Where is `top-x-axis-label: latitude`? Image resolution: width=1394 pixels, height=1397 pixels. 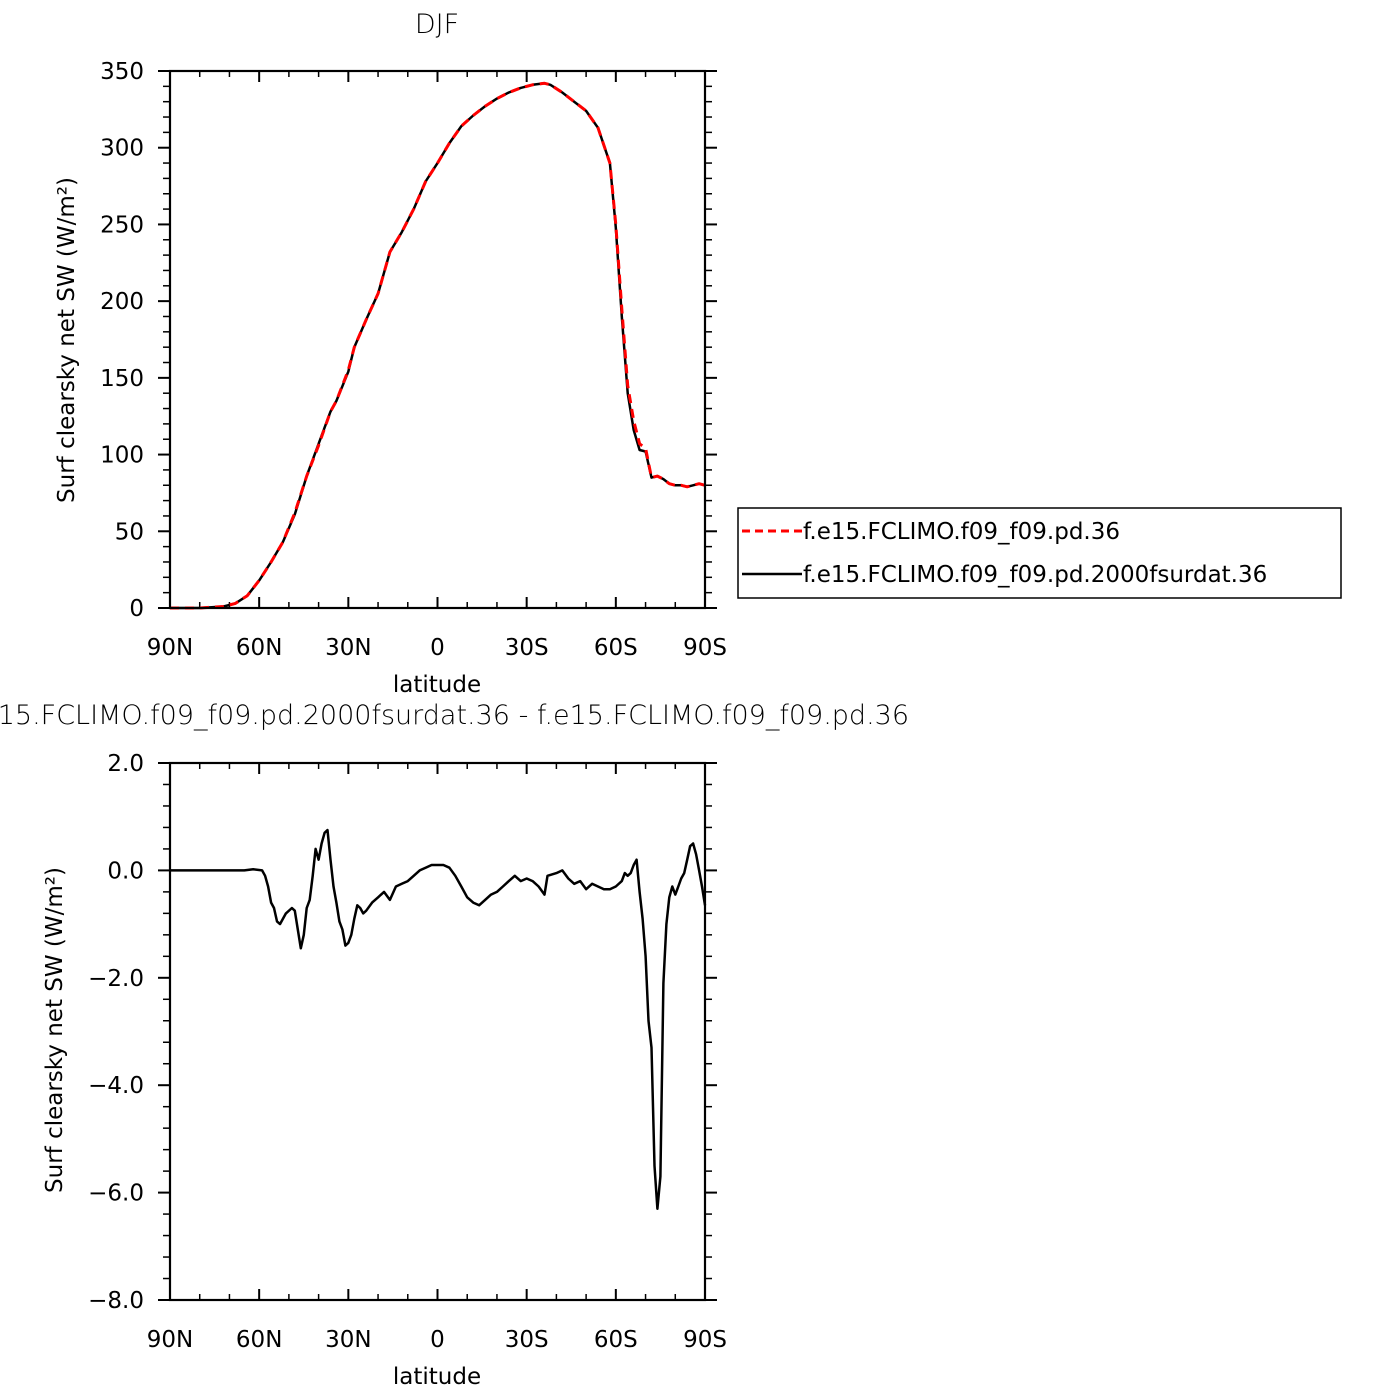
top-x-axis-label: latitude is located at coordinates (437, 685).